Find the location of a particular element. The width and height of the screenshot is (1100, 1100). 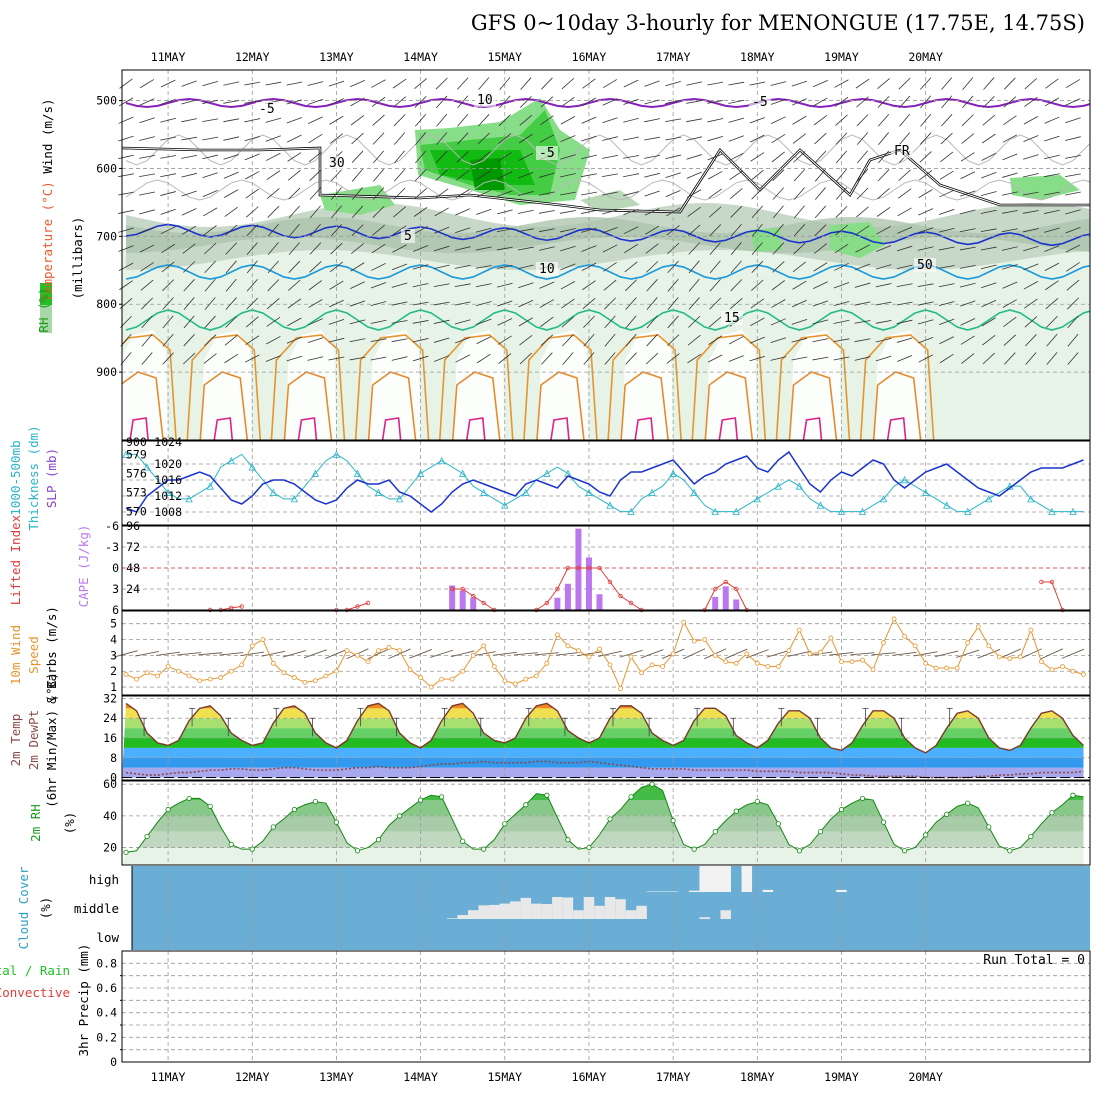

lifted-index-line is located at coordinates (352, 606).